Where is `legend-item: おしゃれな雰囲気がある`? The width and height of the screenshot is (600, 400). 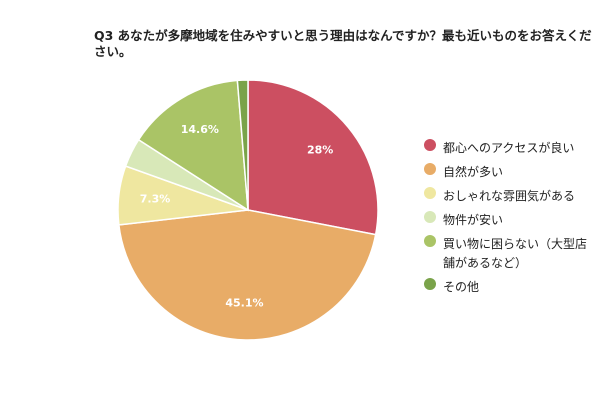
legend-item: おしゃれな雰囲気がある is located at coordinates (510, 194).